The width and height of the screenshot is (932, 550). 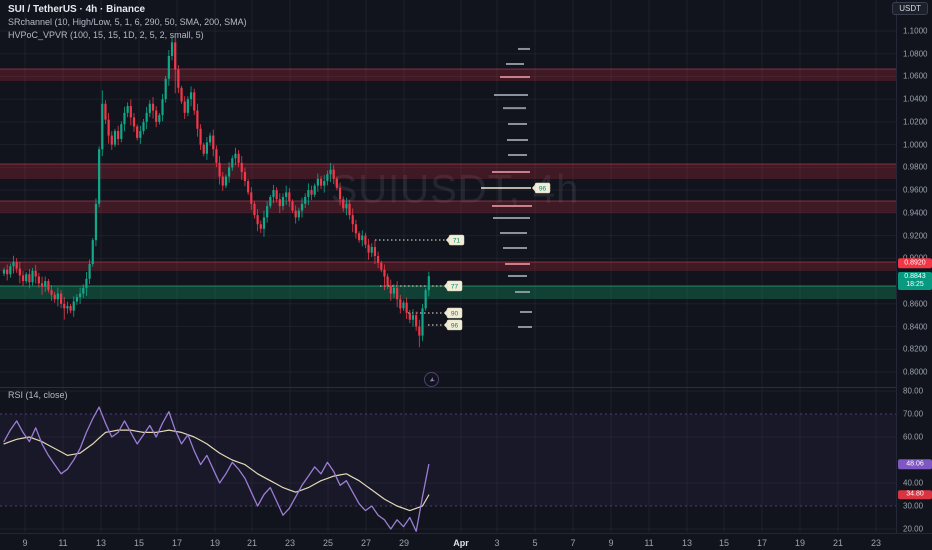 I want to click on svg-text: 71, so click(x=457, y=240).